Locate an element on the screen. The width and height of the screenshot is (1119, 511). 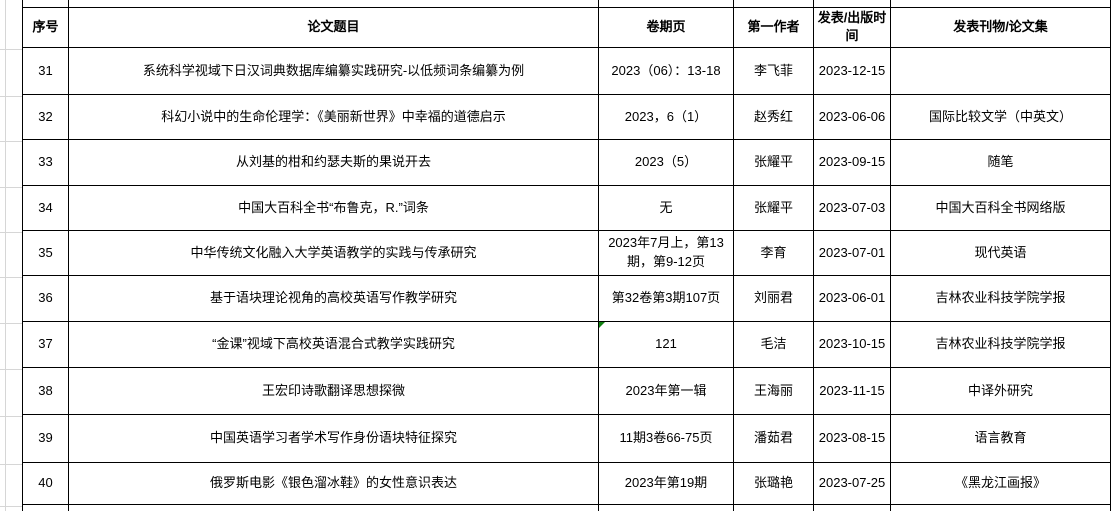
table-row: 33 从刘基的柑和约瑟夫斯的果说开去 2023（5） 张耀平 2023-09-15 随笔 is located at coordinates (566, 163).